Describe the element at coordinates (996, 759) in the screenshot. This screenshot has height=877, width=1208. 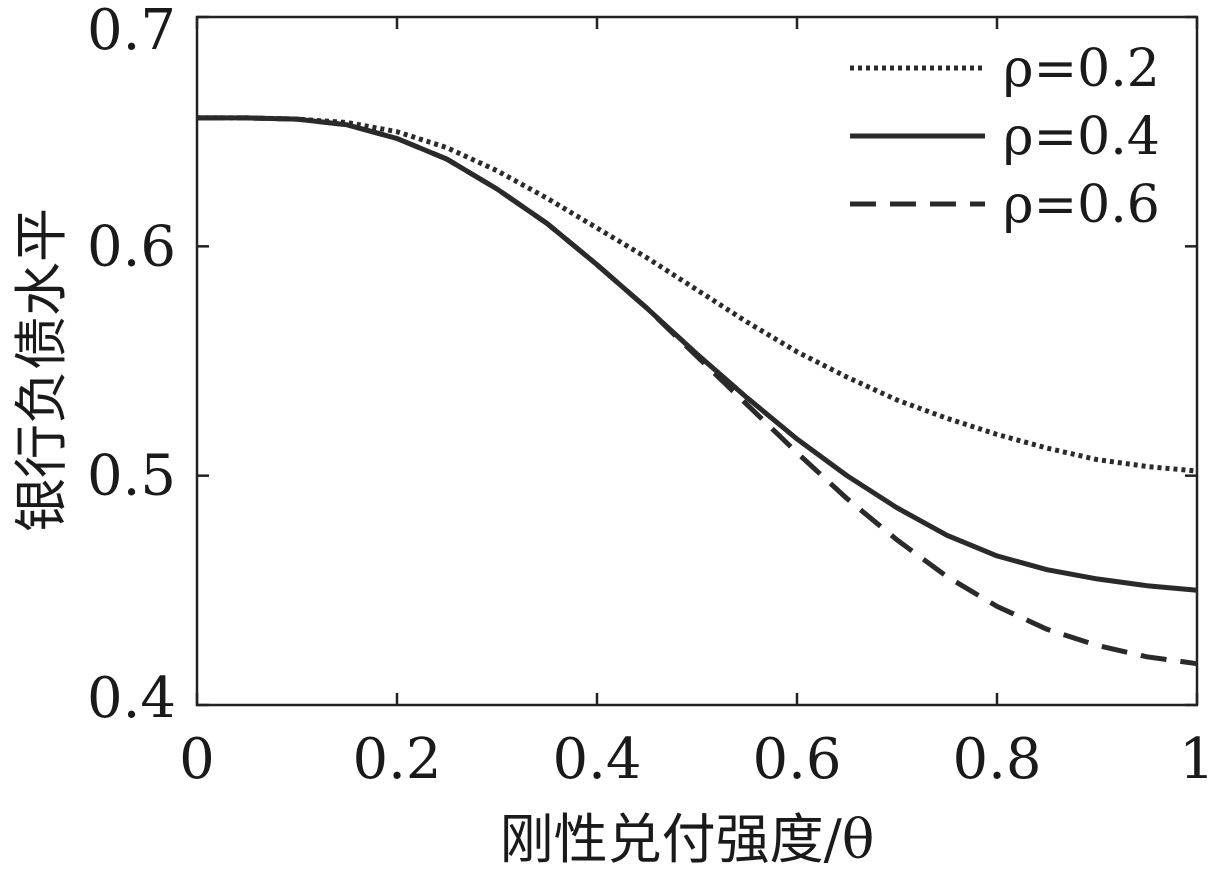
I see `x-tick-label: 0.8` at that location.